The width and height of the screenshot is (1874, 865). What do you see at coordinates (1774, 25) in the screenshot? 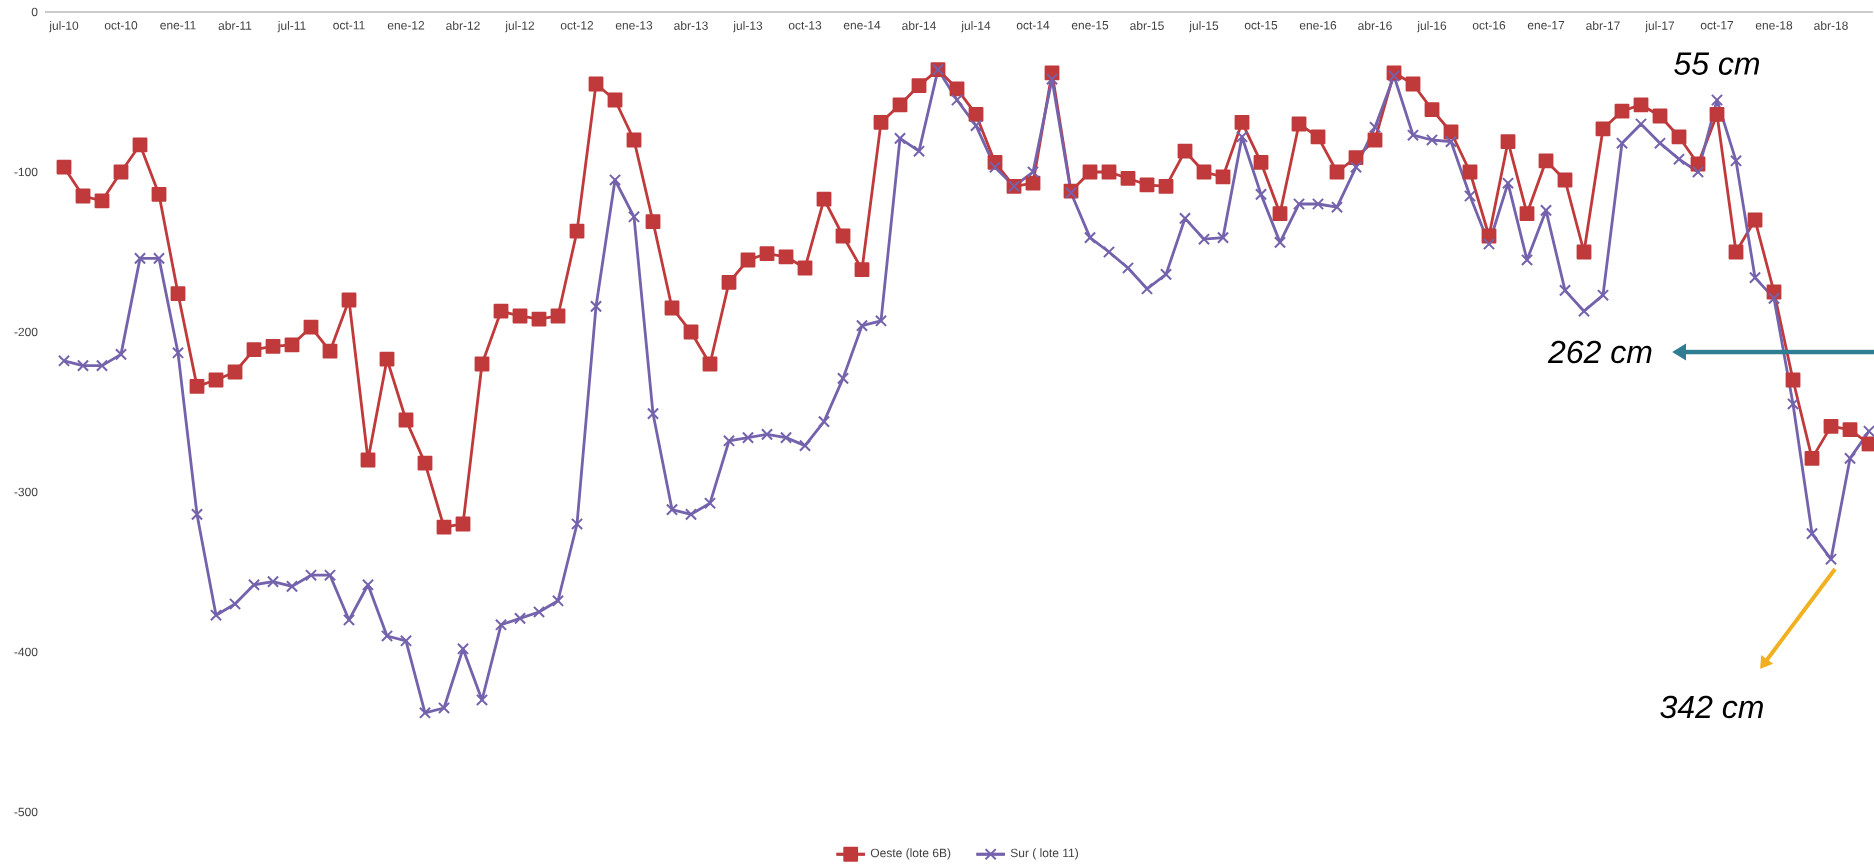
I see `x-tick-label: ene-18` at bounding box center [1774, 25].